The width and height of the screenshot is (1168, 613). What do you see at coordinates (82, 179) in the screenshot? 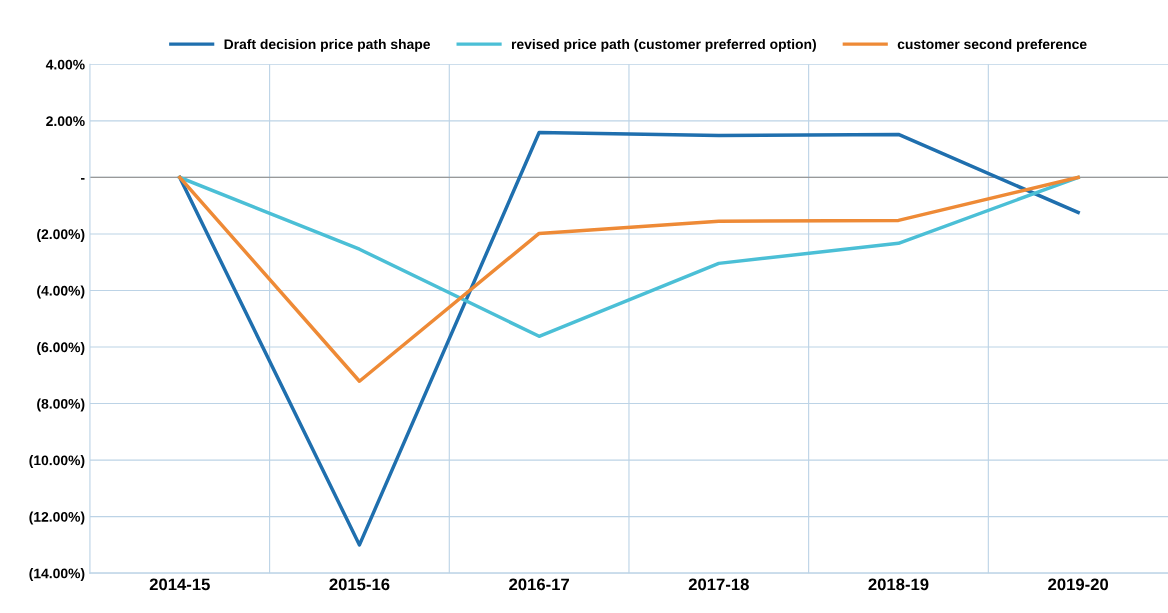
I see `y-tick-label: -` at bounding box center [82, 179].